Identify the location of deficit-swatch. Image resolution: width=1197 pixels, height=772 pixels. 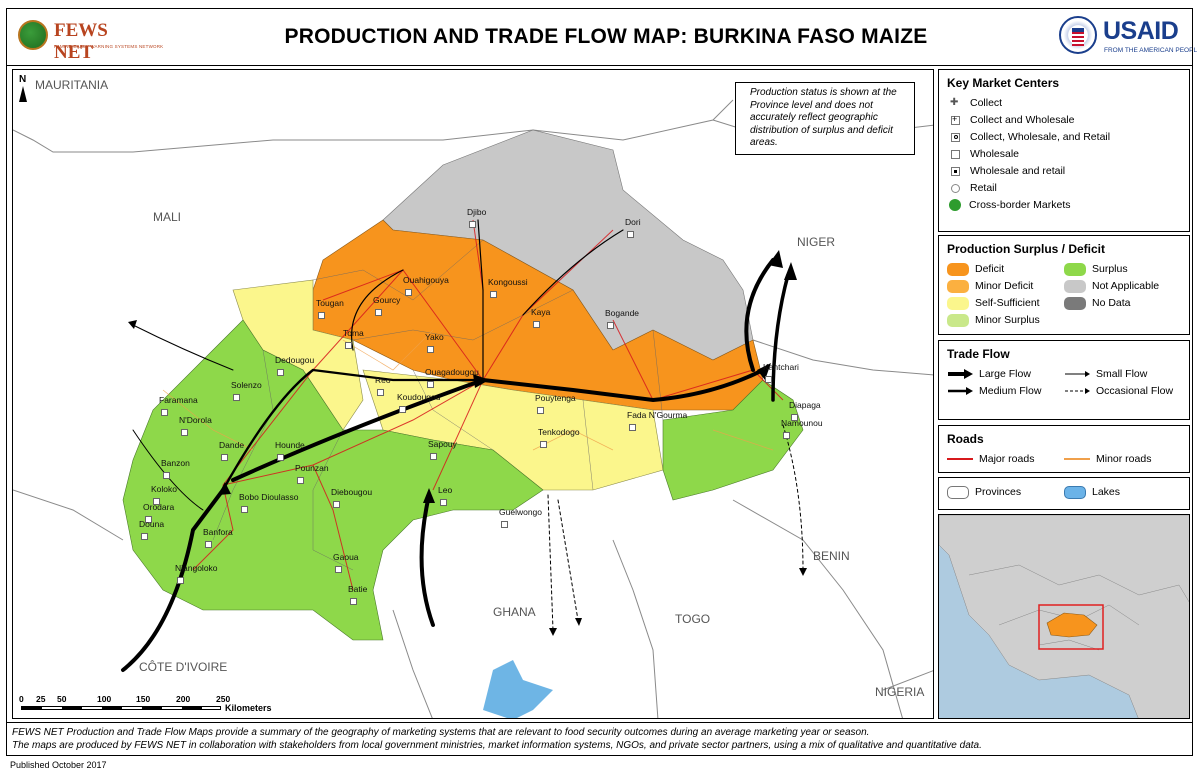
(958, 269).